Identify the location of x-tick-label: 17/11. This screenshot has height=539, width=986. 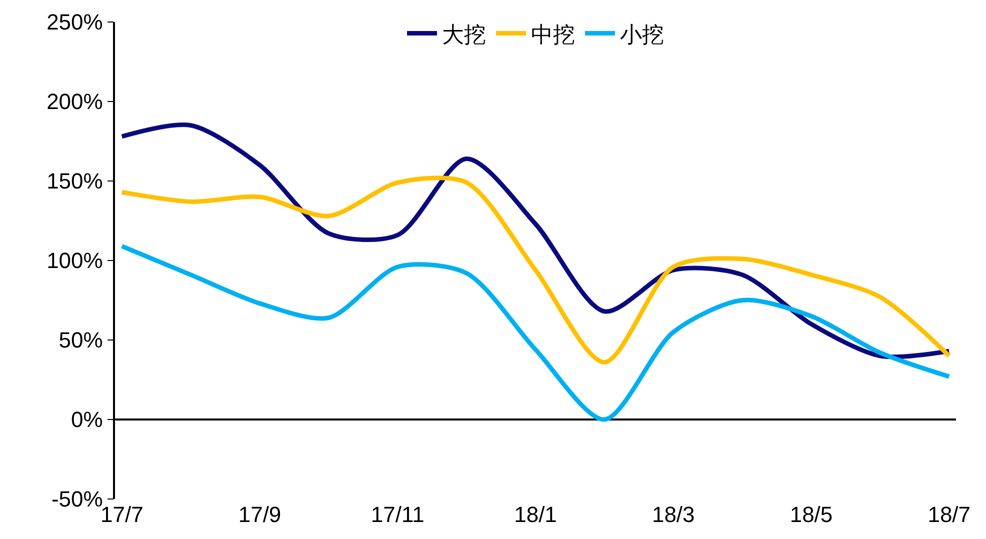
(397, 514).